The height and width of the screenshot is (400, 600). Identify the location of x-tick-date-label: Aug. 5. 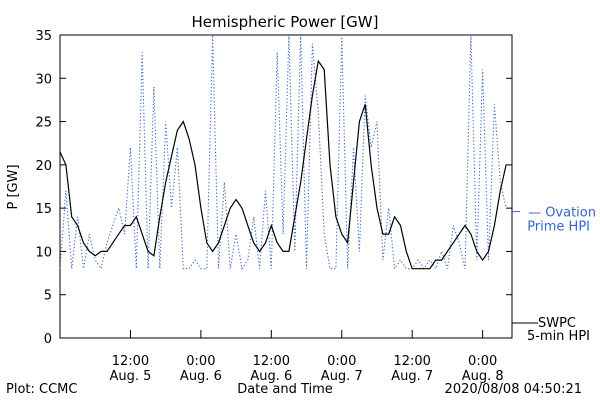
(130, 376).